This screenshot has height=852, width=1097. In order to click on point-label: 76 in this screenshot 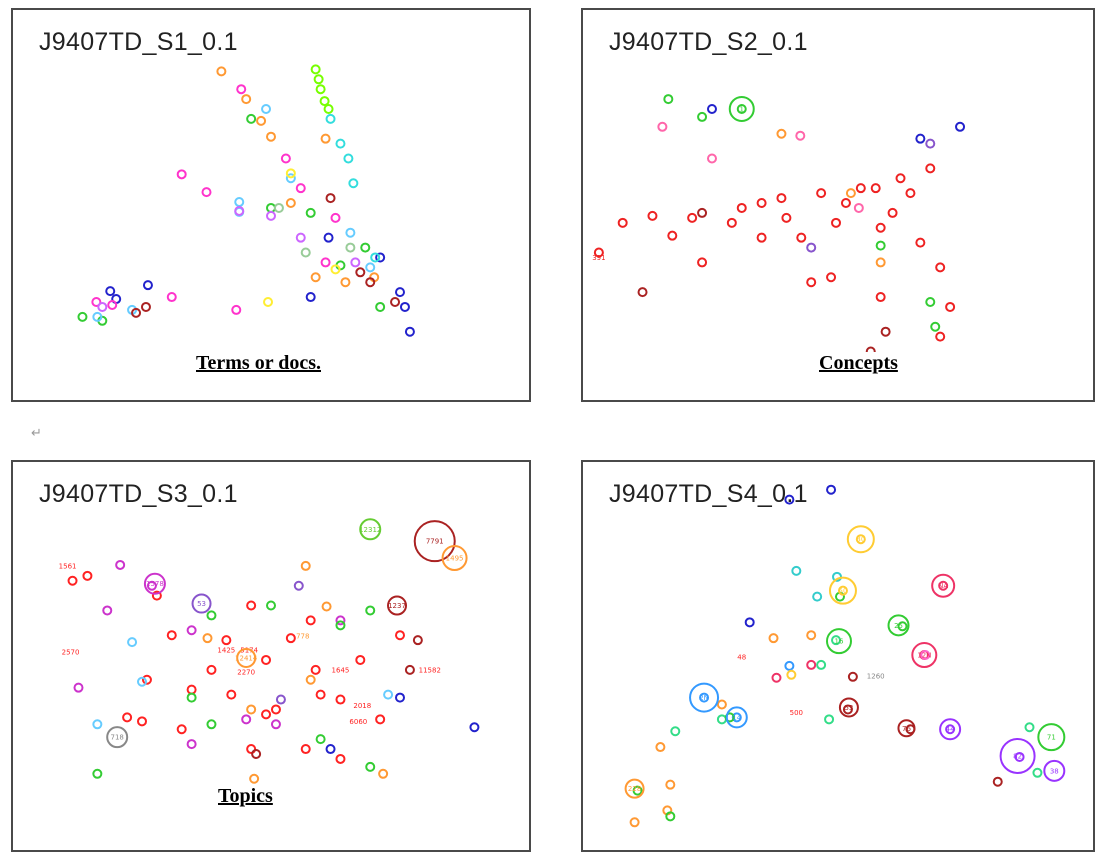, I will do `click(906, 729)`.